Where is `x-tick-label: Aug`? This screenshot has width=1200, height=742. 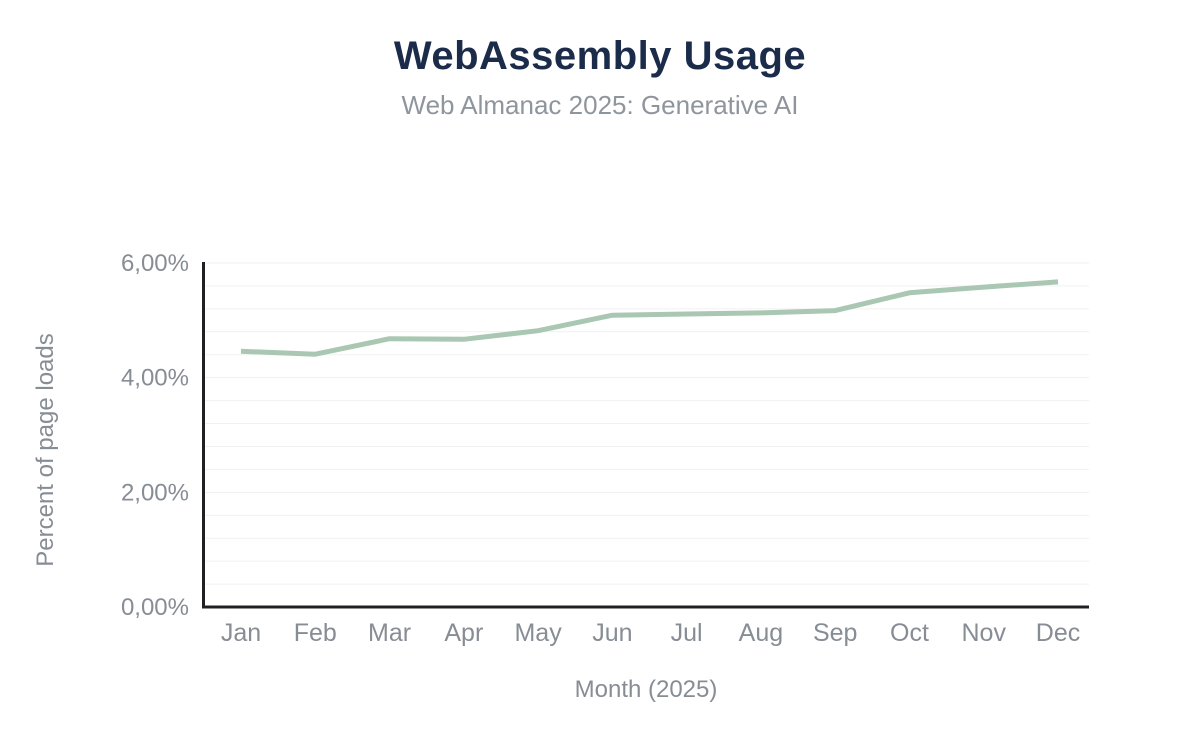
x-tick-label: Aug is located at coordinates (761, 633).